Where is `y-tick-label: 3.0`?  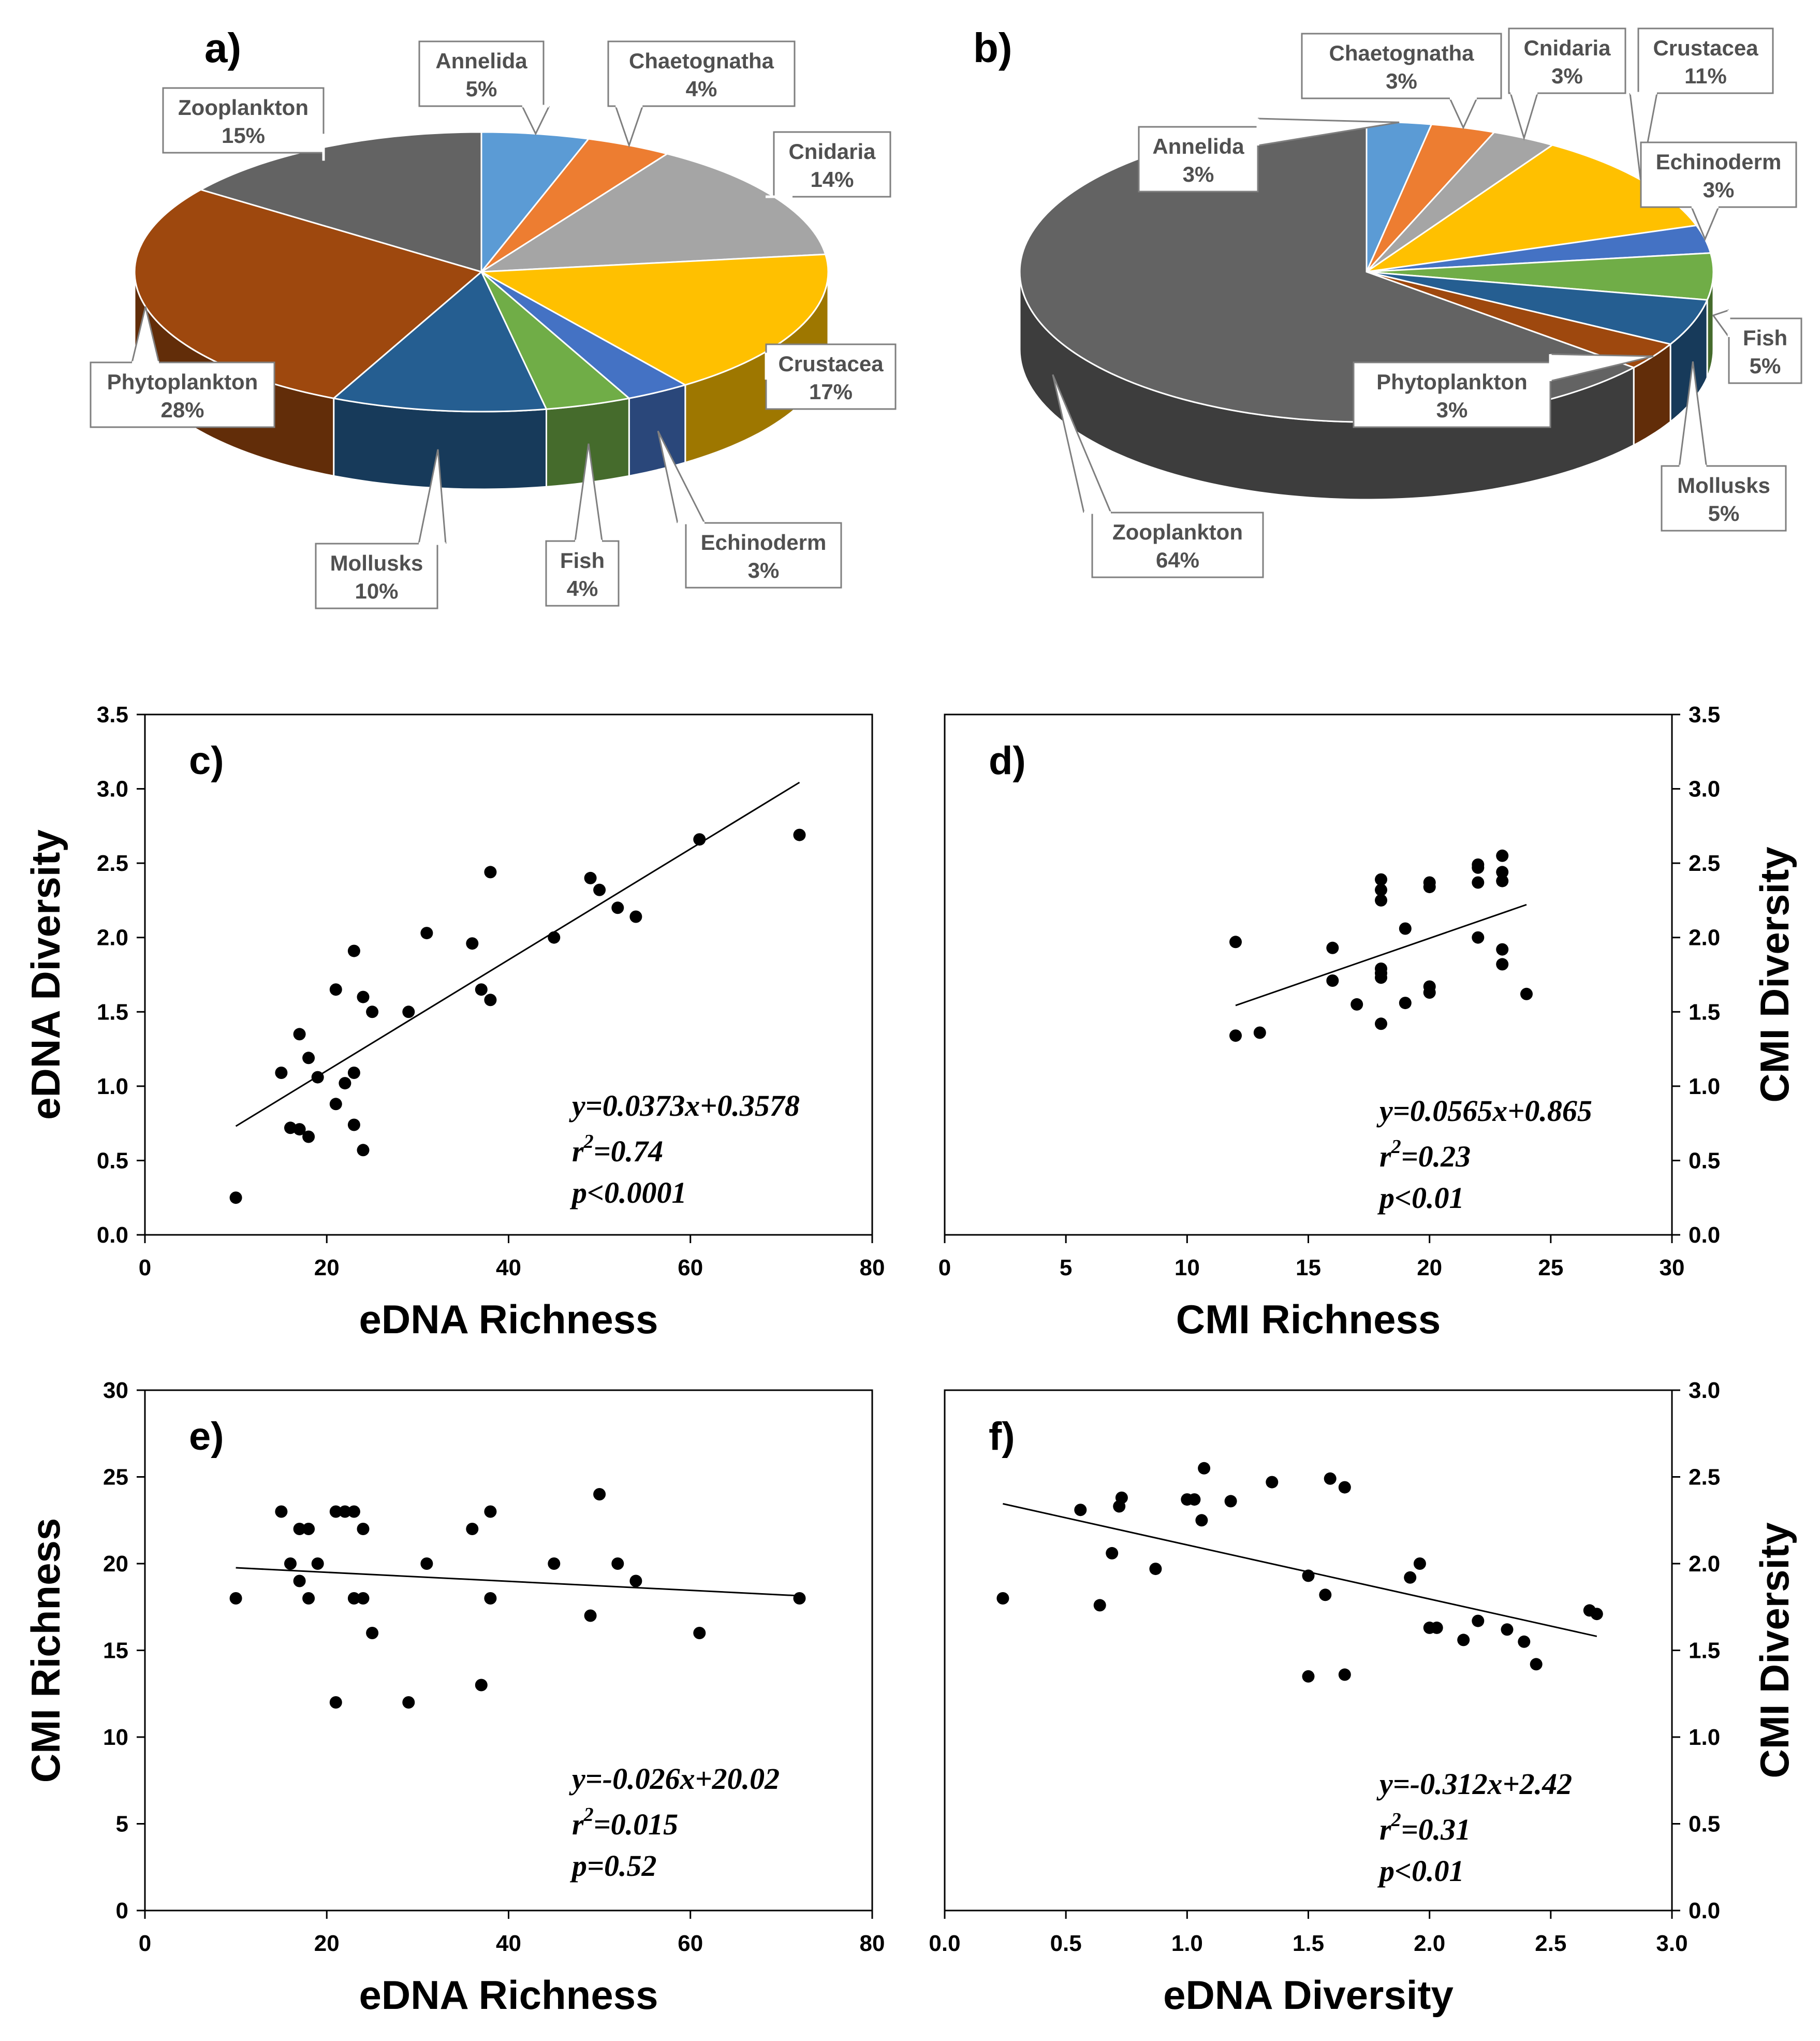 y-tick-label: 3.0 is located at coordinates (1704, 1391).